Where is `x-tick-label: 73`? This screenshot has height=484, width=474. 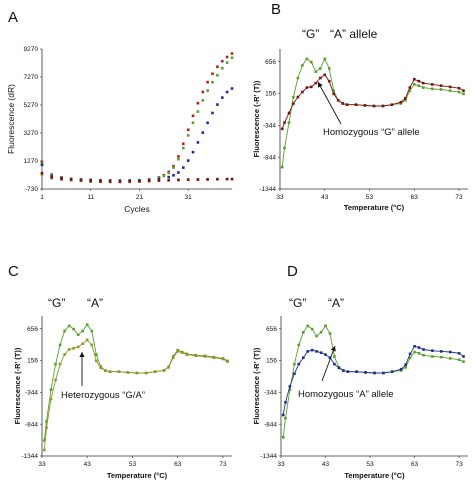
x-tick-label: 73 is located at coordinates (459, 464).